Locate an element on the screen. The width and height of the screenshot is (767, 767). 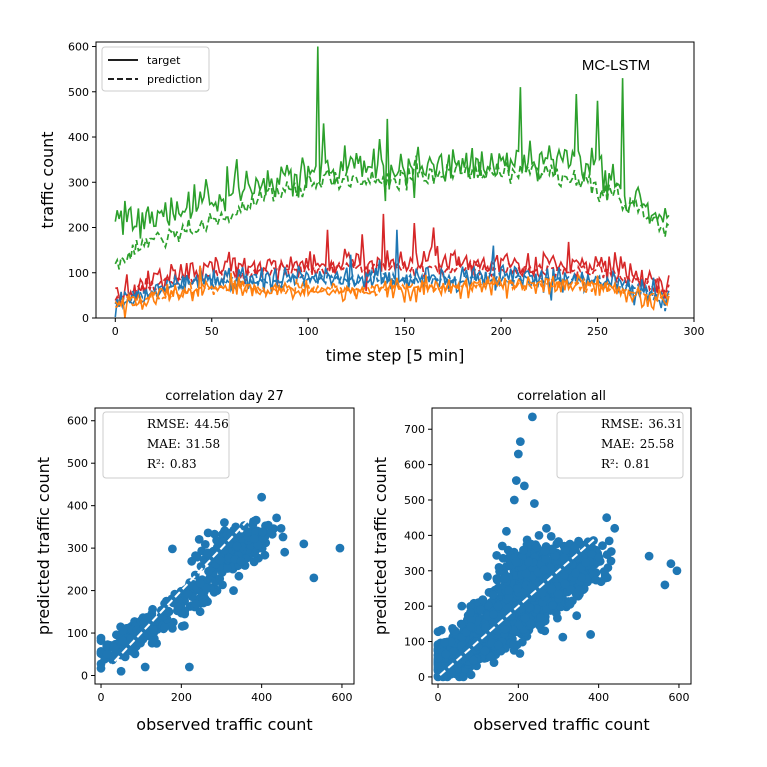
legend: target prediction is located at coordinates (155, 69).